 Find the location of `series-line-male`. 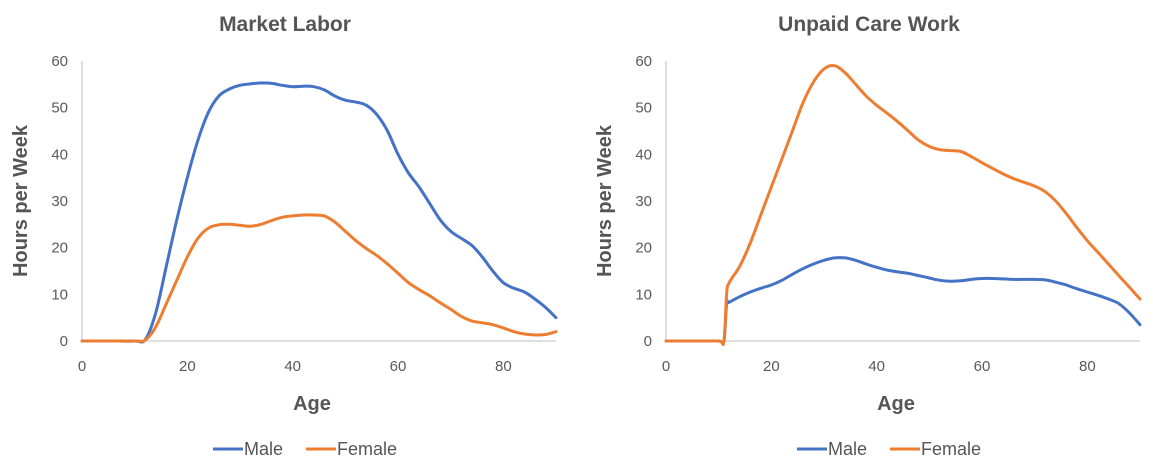

series-line-male is located at coordinates (903, 301).